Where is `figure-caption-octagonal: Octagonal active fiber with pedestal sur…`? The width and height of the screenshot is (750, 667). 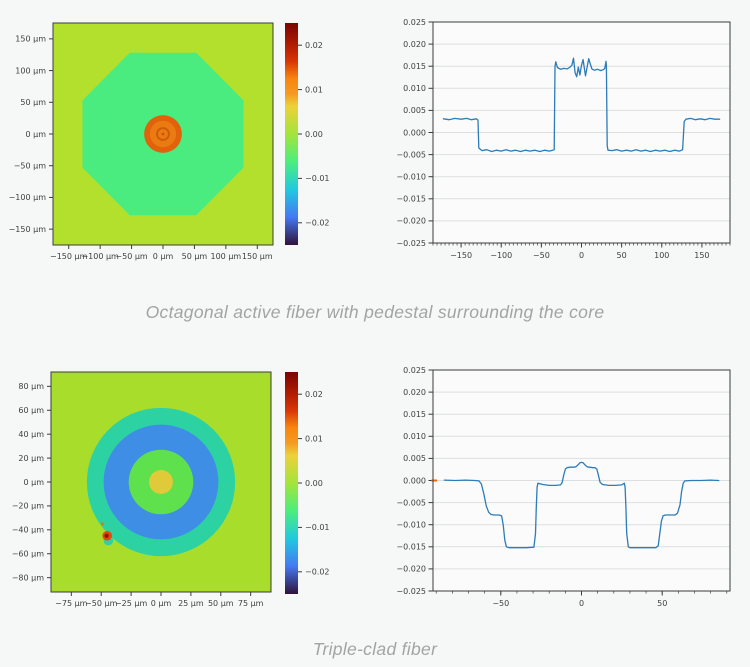 figure-caption-octagonal: Octagonal active fiber with pedestal sur… is located at coordinates (375, 312).